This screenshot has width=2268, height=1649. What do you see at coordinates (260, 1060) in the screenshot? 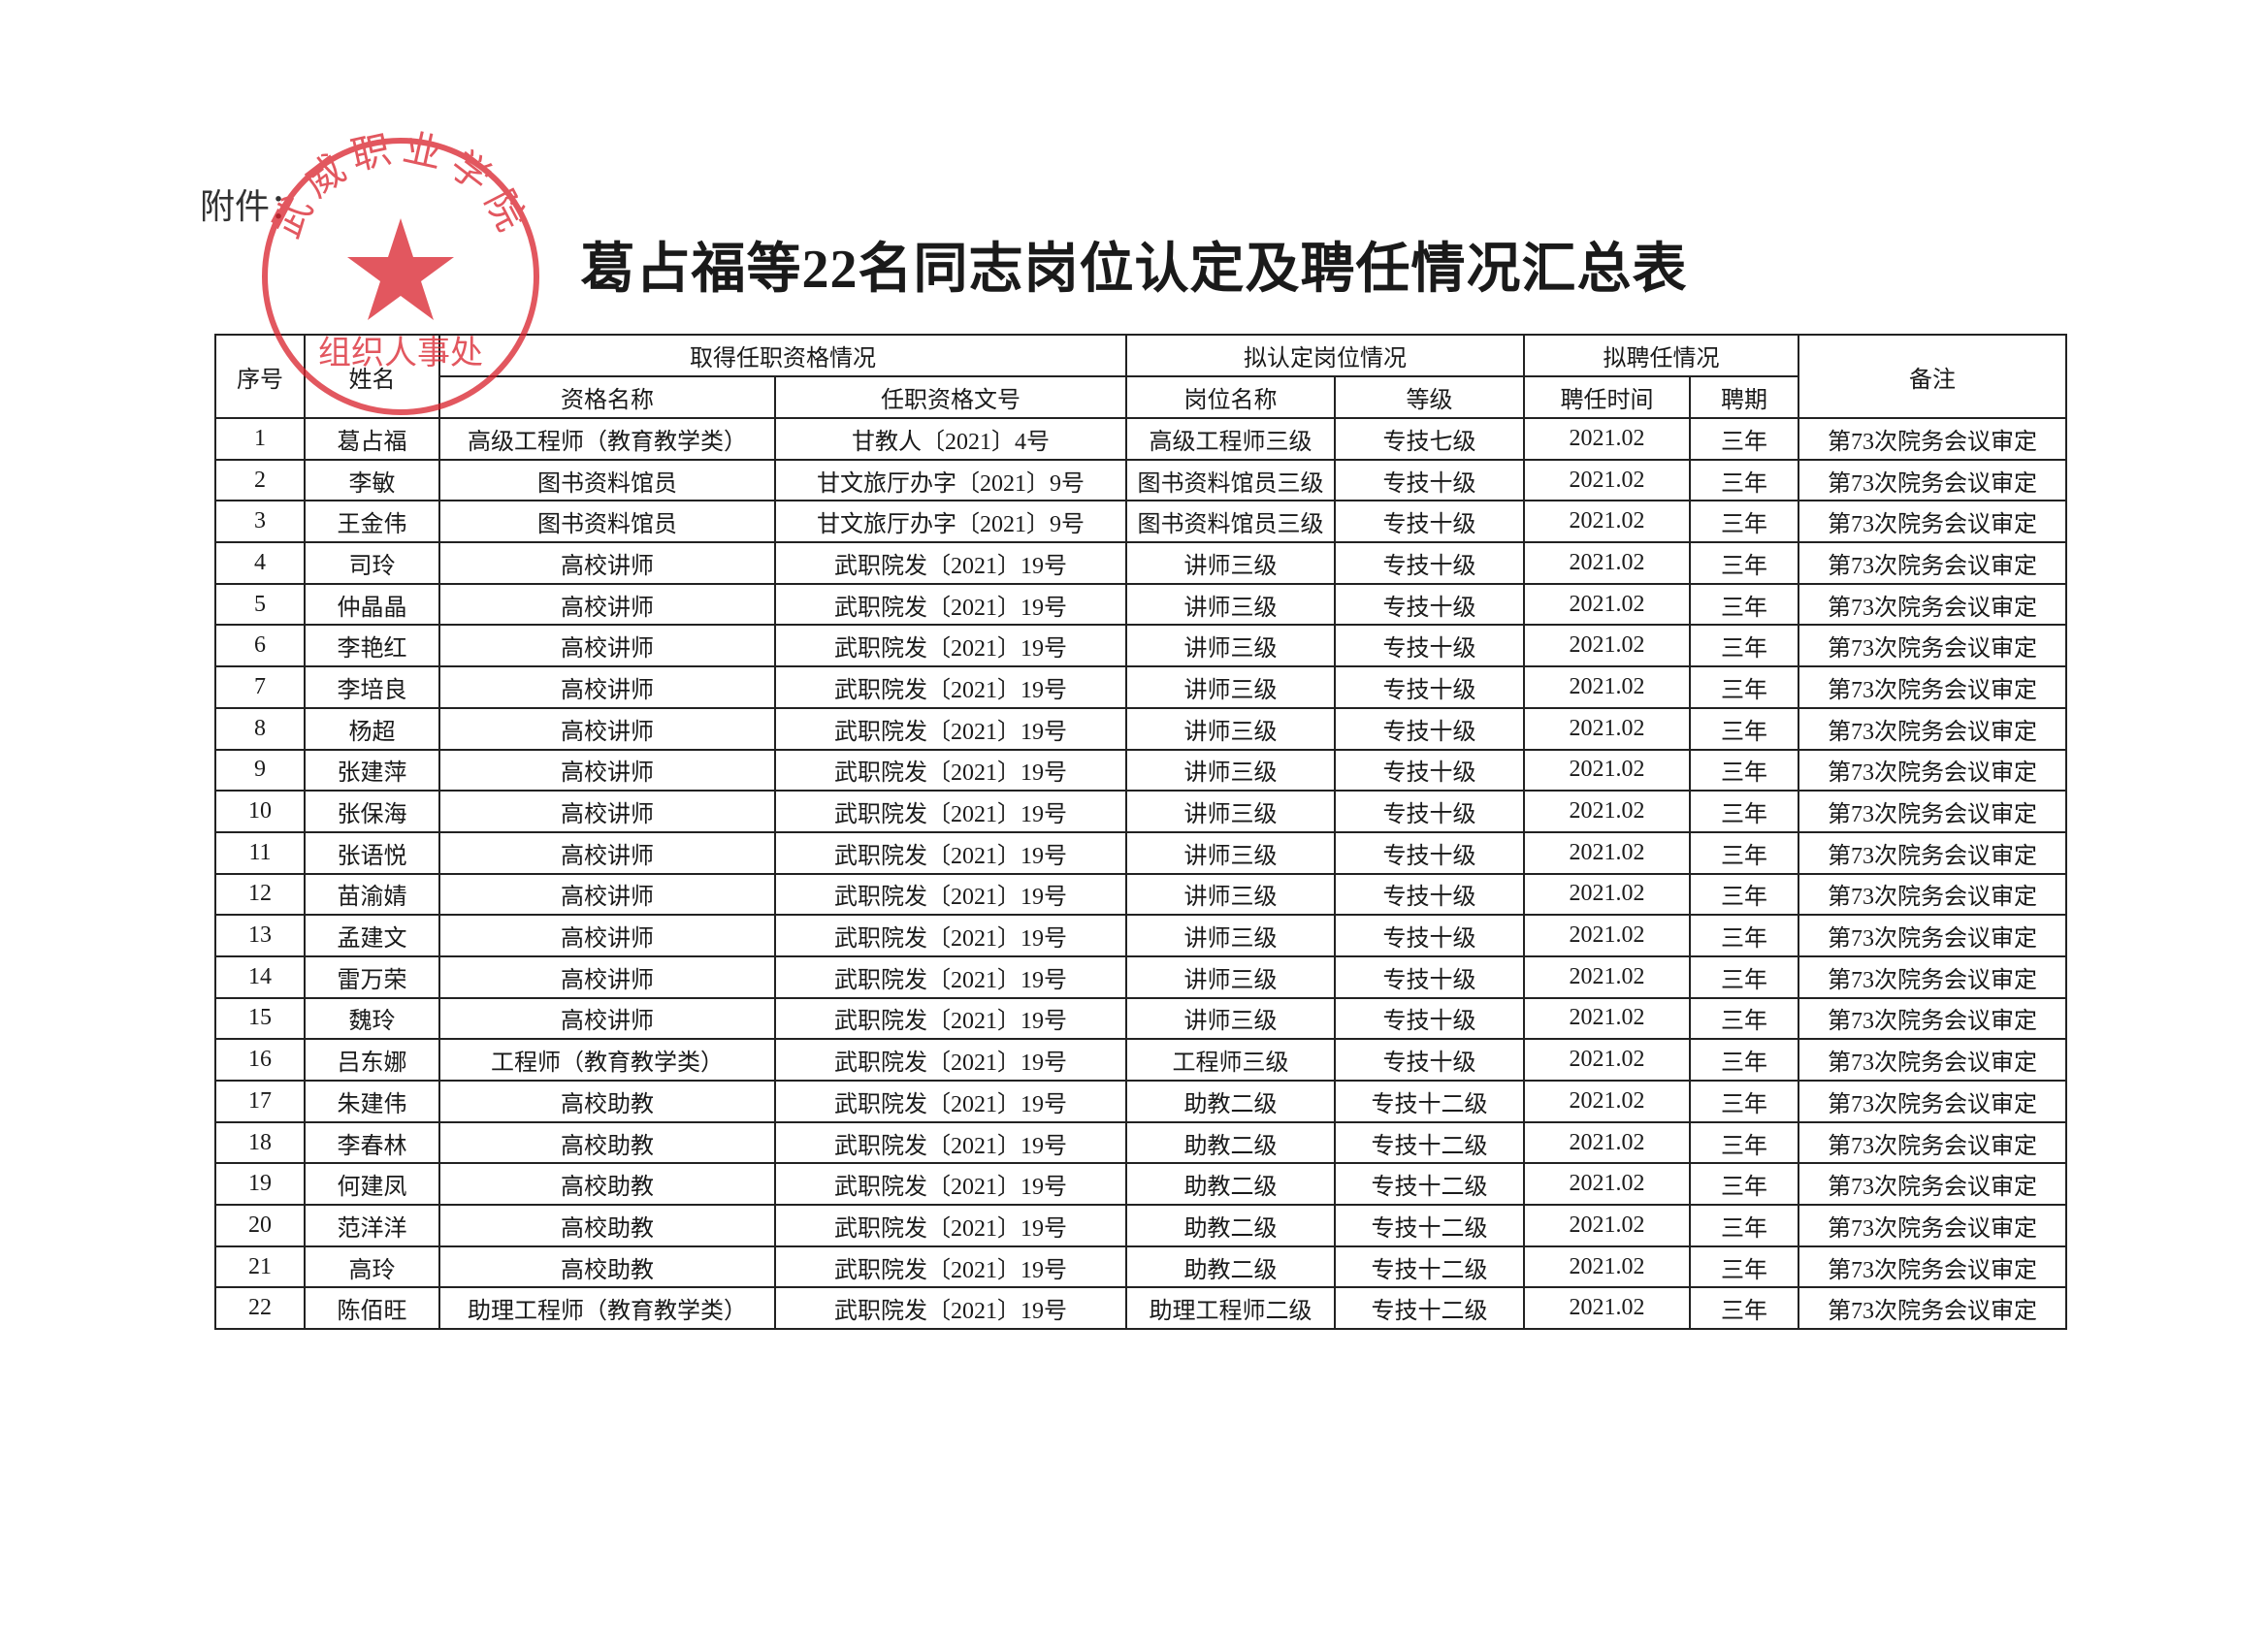
I see `table-cell: 16` at bounding box center [260, 1060].